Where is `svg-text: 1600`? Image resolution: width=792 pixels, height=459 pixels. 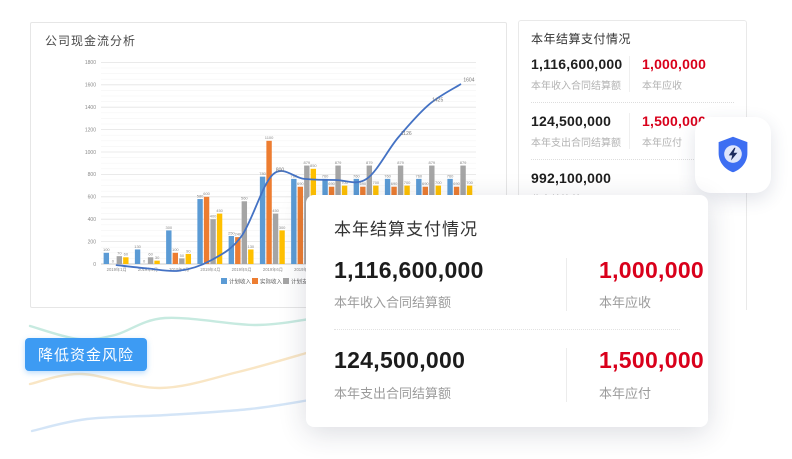 svg-text: 1600 is located at coordinates (90, 86).